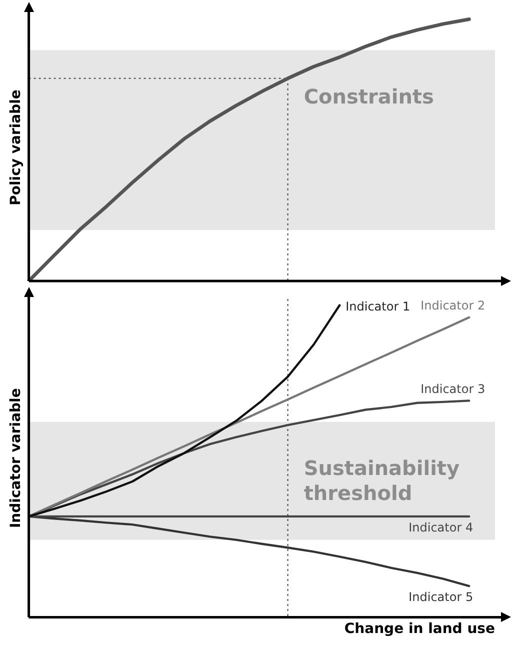 This screenshot has width=517, height=646. What do you see at coordinates (453, 305) in the screenshot?
I see `series-label: Indicator 2` at bounding box center [453, 305].